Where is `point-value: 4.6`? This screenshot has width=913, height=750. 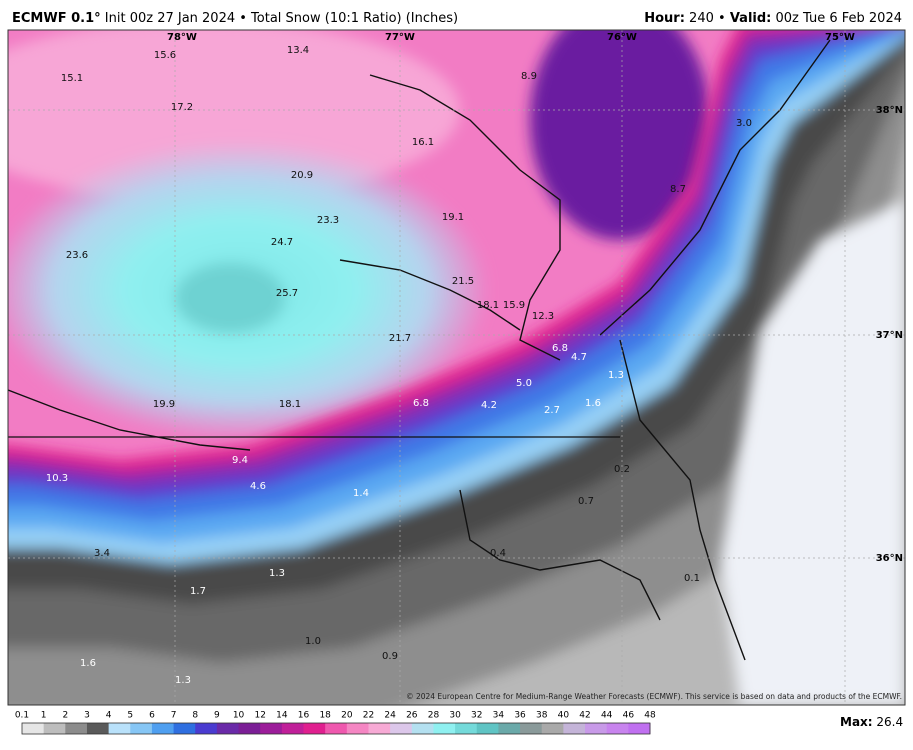 point-value: 4.6 is located at coordinates (258, 486).